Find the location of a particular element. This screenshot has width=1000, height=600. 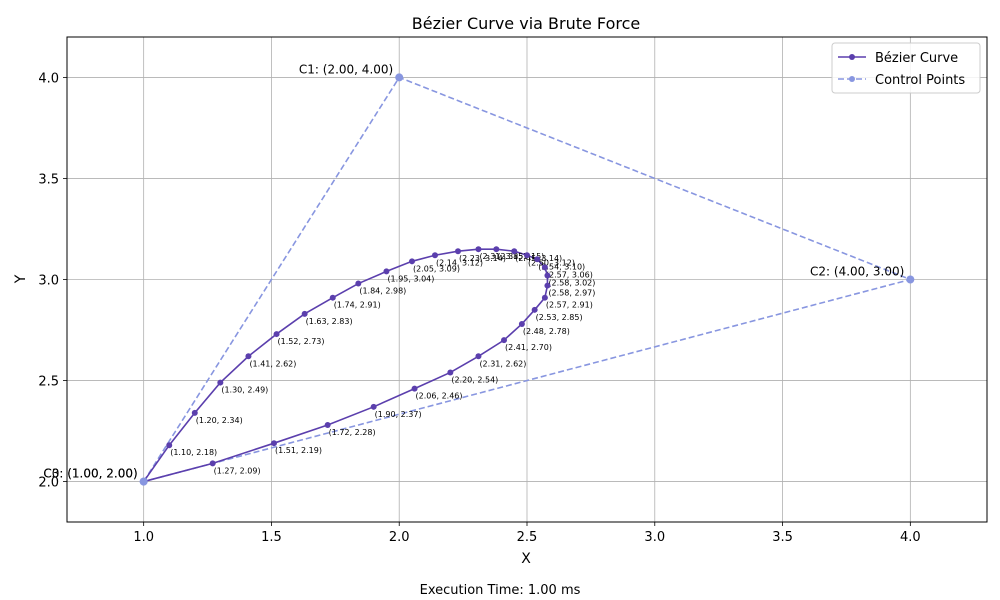

x-tick-label: 3.0 is located at coordinates (654, 537).